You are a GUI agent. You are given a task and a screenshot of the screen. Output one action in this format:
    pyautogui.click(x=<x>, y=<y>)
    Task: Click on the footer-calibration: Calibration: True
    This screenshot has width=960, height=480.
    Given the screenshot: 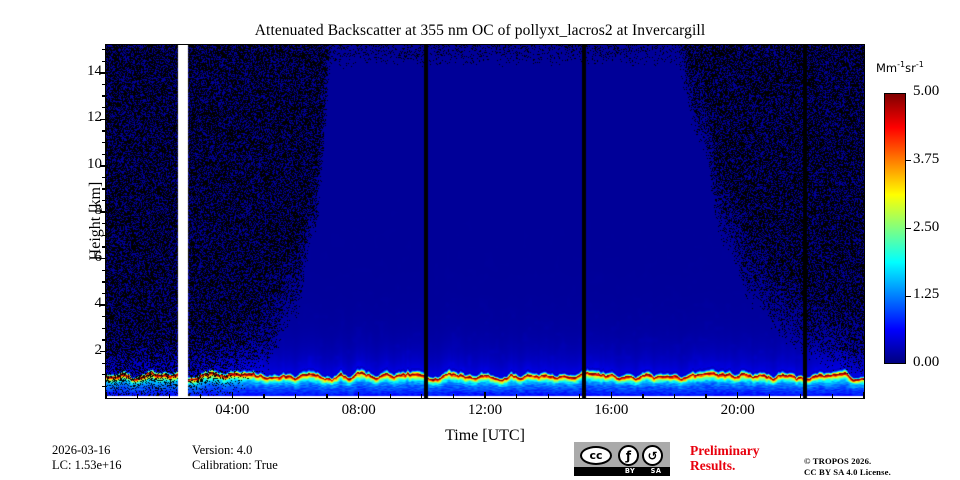 What is the action you would take?
    pyautogui.click(x=235, y=465)
    